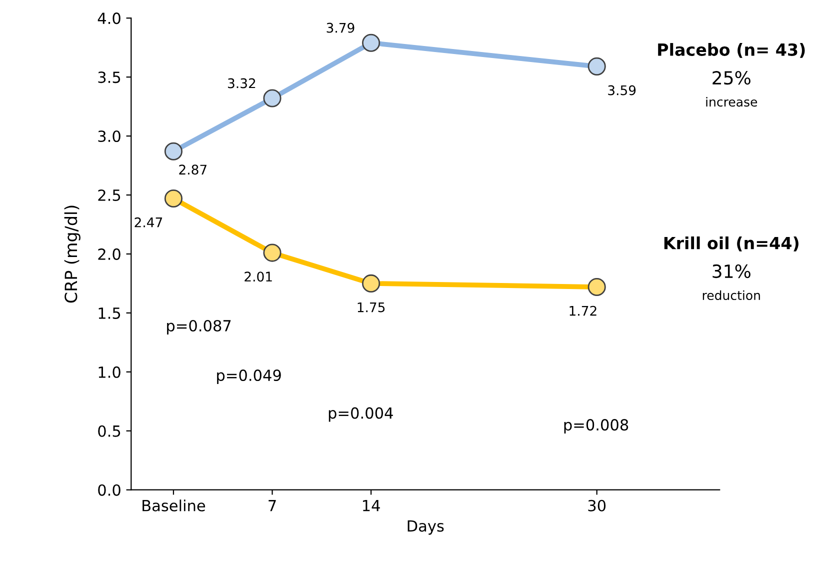  I want to click on annotation: reduction, so click(731, 295).